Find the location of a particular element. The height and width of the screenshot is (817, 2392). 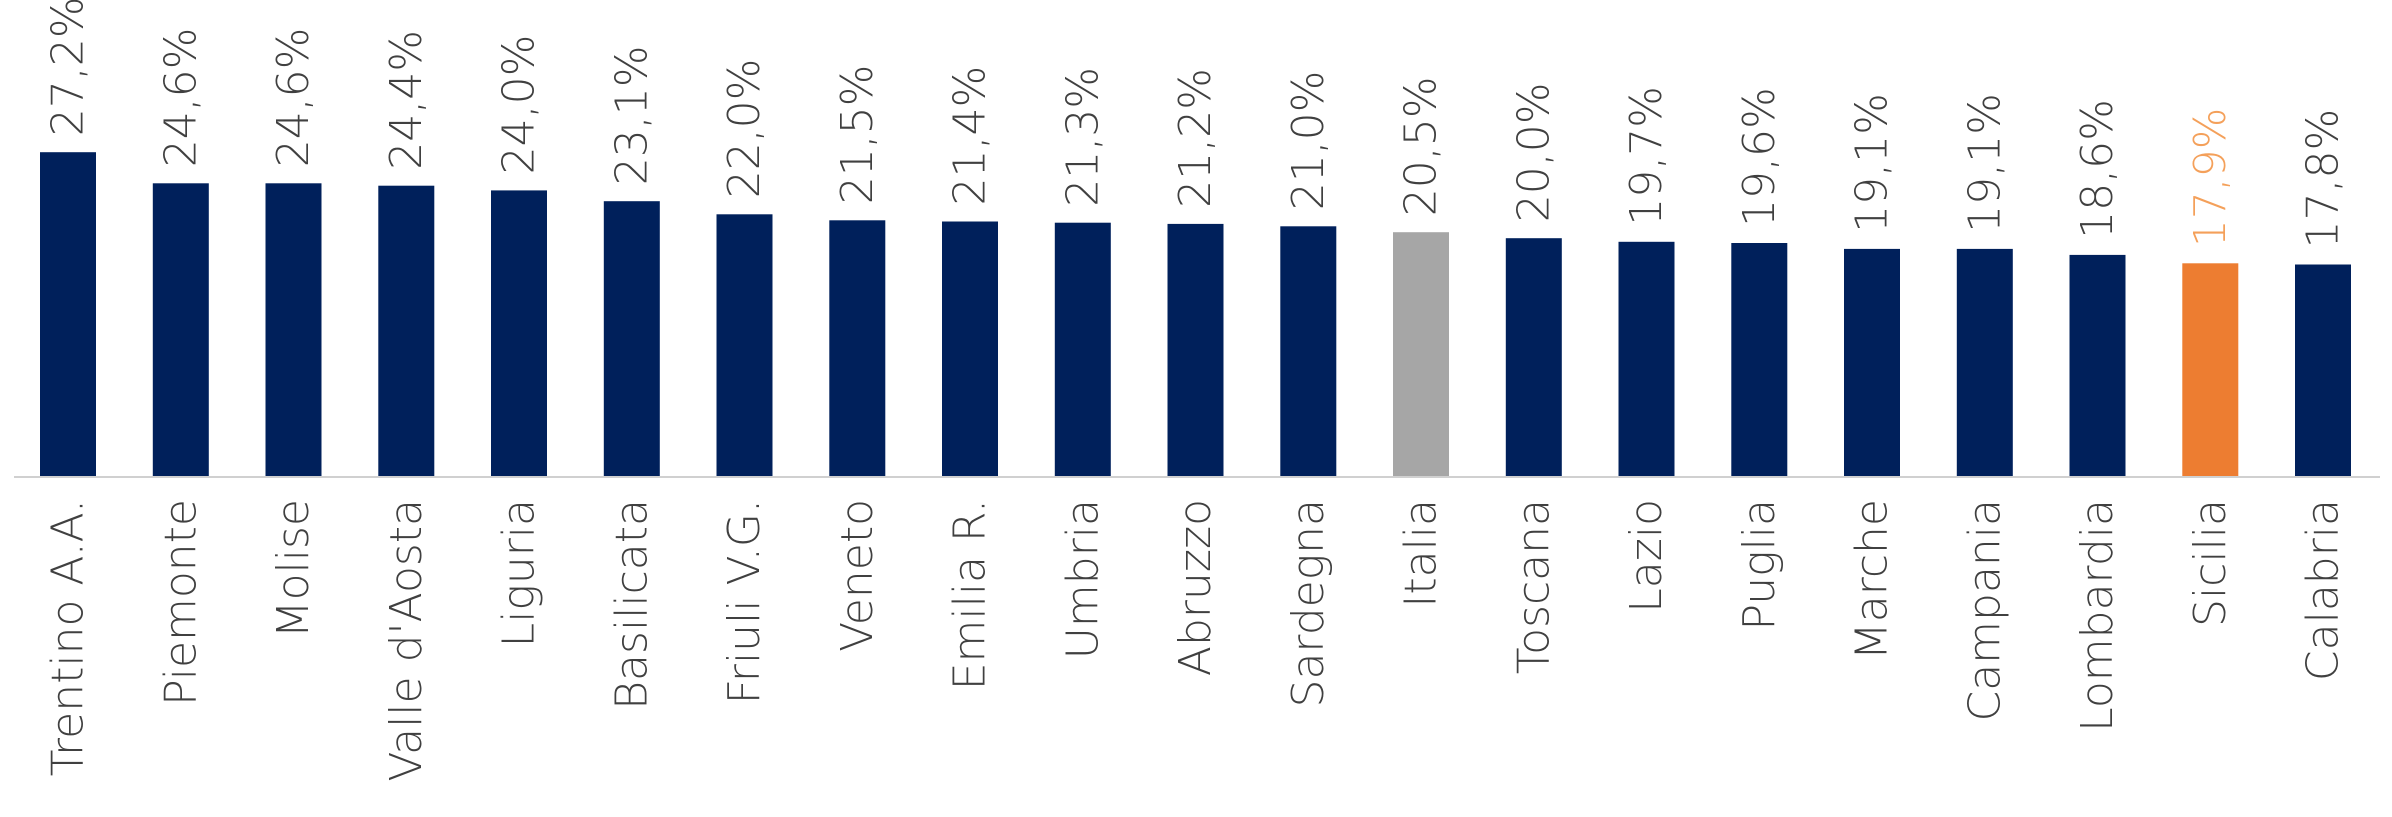

bar-toscana is located at coordinates (1533, 357).